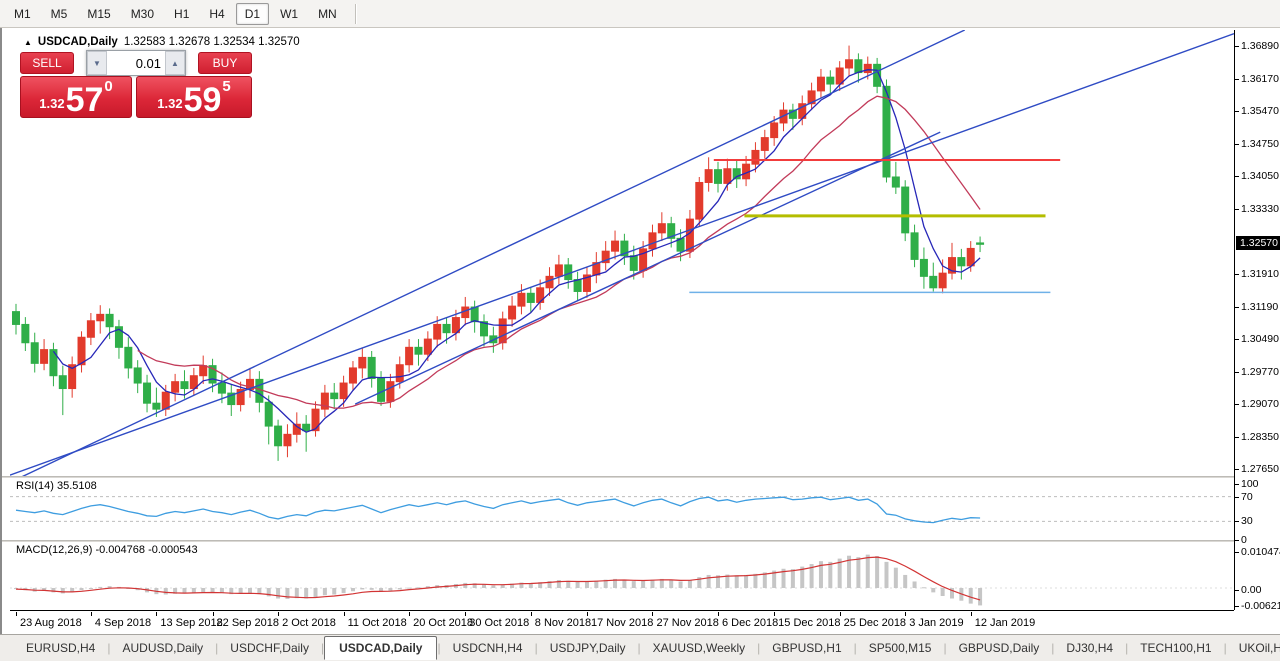  What do you see at coordinates (217, 13) in the screenshot?
I see `timeframe-button-h4: H4` at bounding box center [217, 13].